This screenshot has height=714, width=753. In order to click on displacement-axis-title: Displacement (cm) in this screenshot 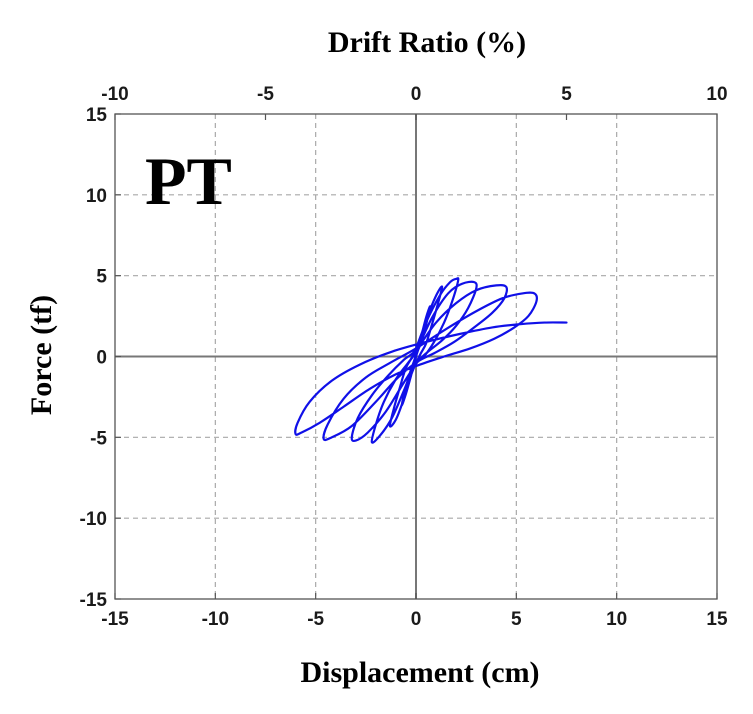, I will do `click(419, 672)`.